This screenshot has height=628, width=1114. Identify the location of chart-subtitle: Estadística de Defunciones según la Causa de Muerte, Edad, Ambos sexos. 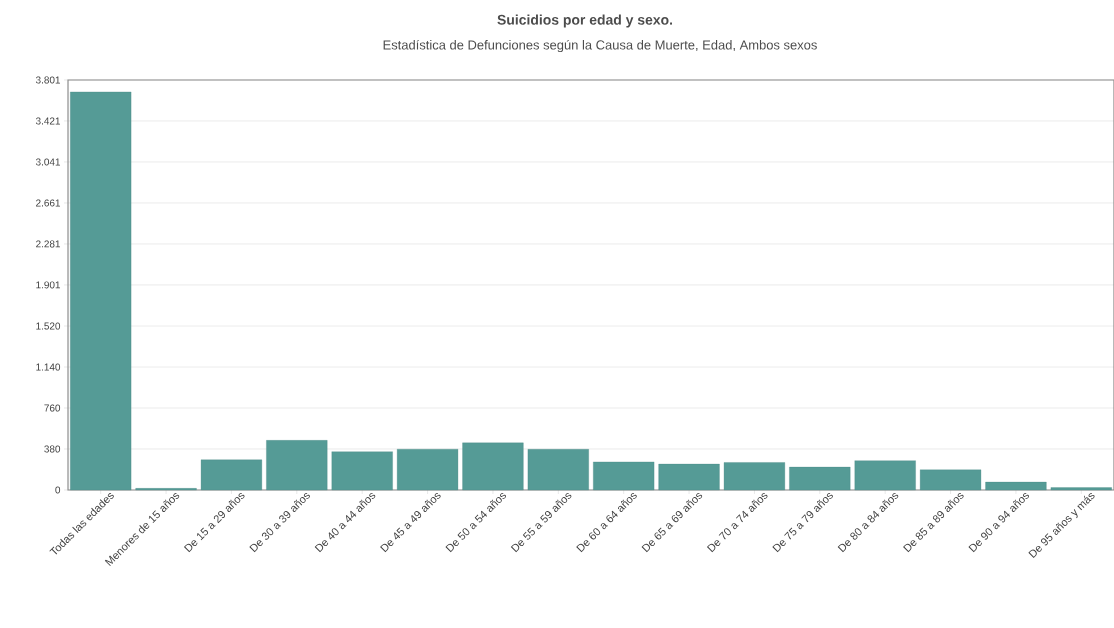
(600, 46).